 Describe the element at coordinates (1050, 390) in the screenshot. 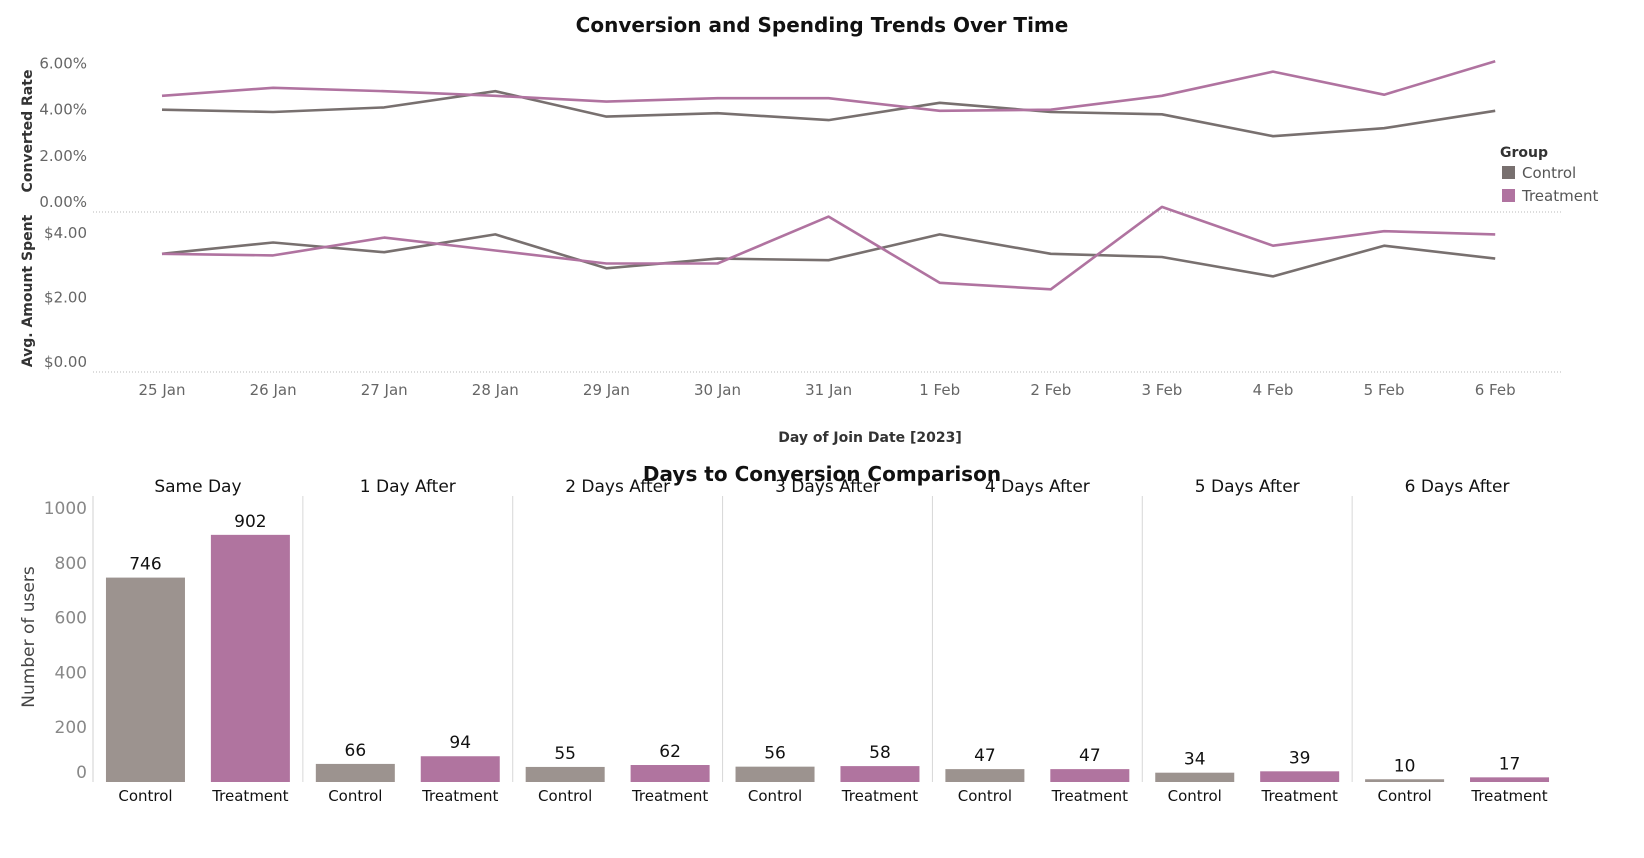

I see `line-x-tick-2-feb: 2 Feb` at that location.